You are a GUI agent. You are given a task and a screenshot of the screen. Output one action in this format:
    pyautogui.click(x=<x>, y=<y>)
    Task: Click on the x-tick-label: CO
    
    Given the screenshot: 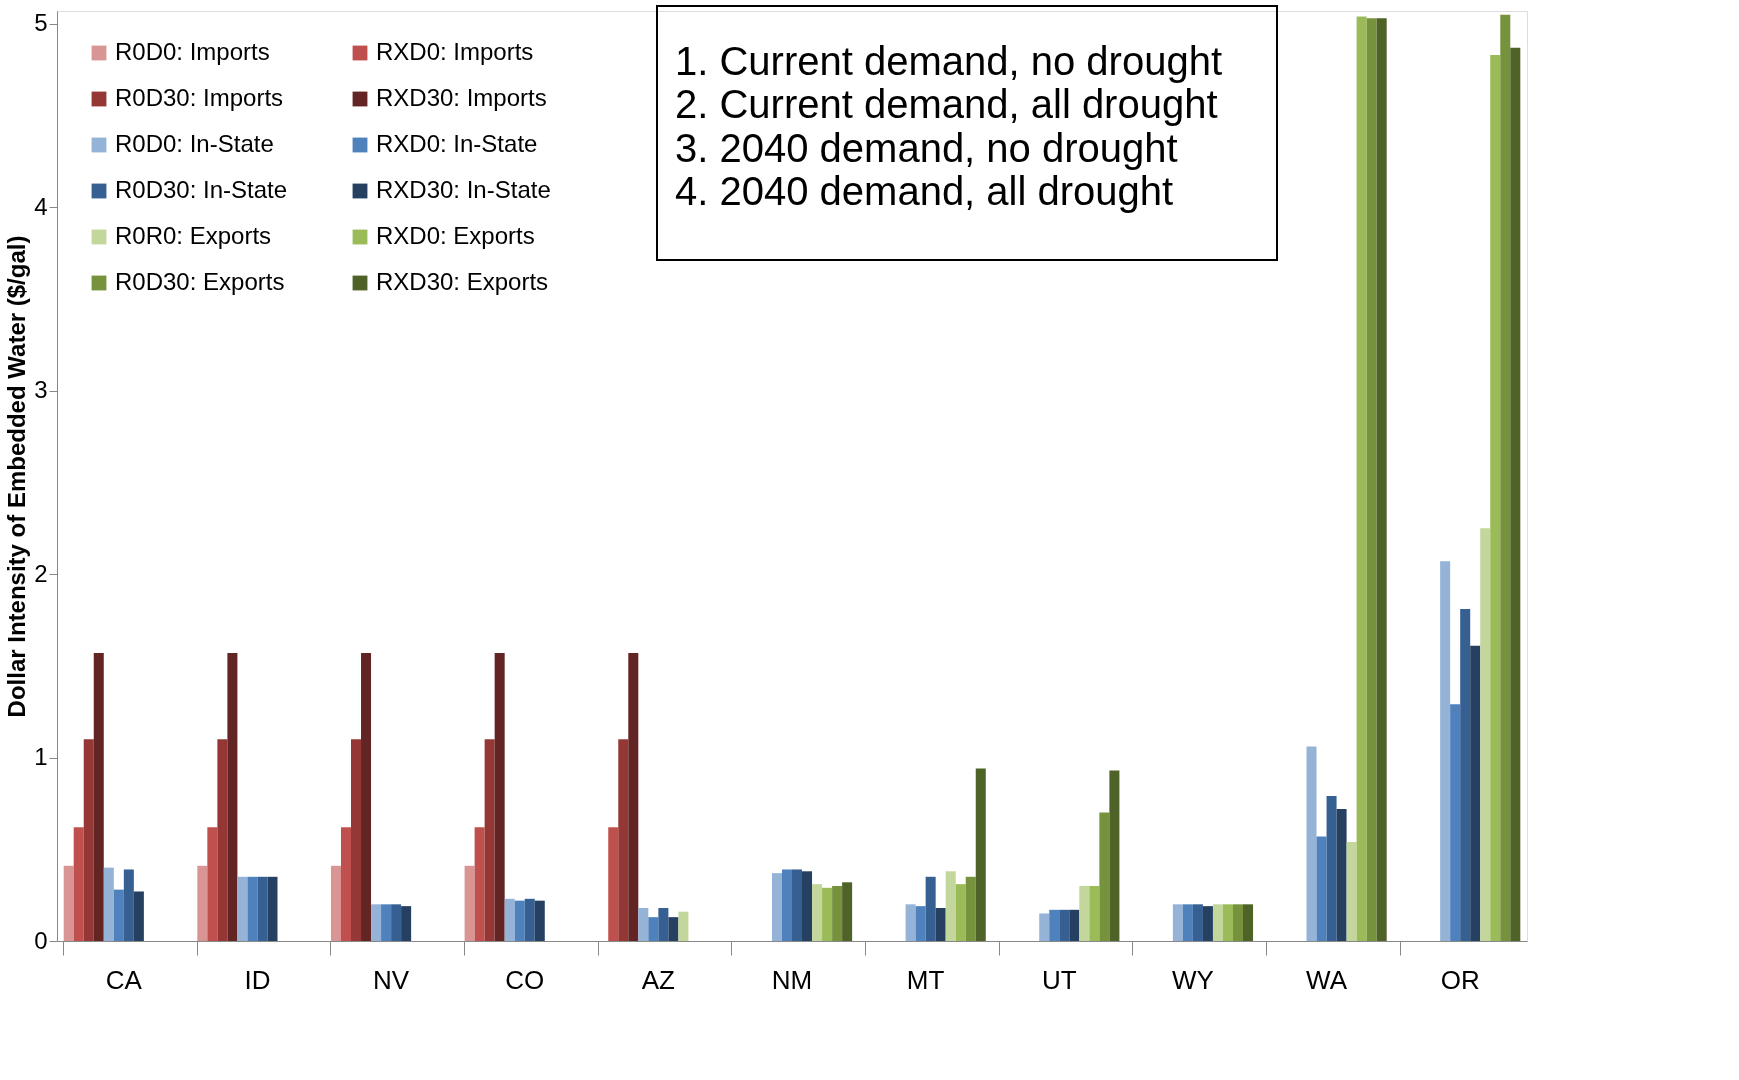 What is the action you would take?
    pyautogui.click(x=525, y=979)
    